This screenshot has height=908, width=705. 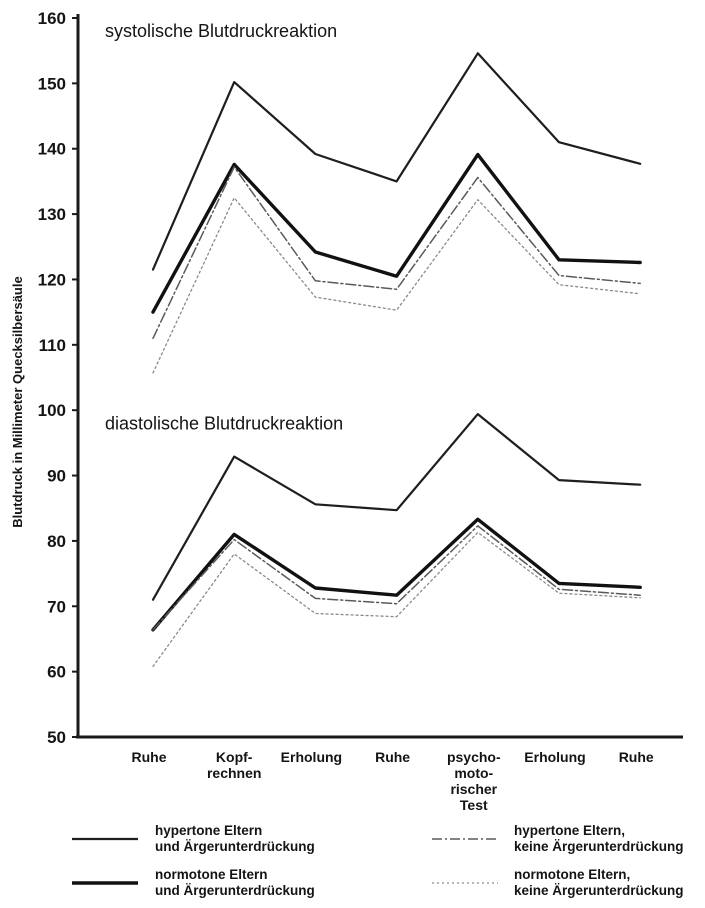 What do you see at coordinates (221, 31) in the screenshot?
I see `systolic-title: systolische Blutdruckreaktion` at bounding box center [221, 31].